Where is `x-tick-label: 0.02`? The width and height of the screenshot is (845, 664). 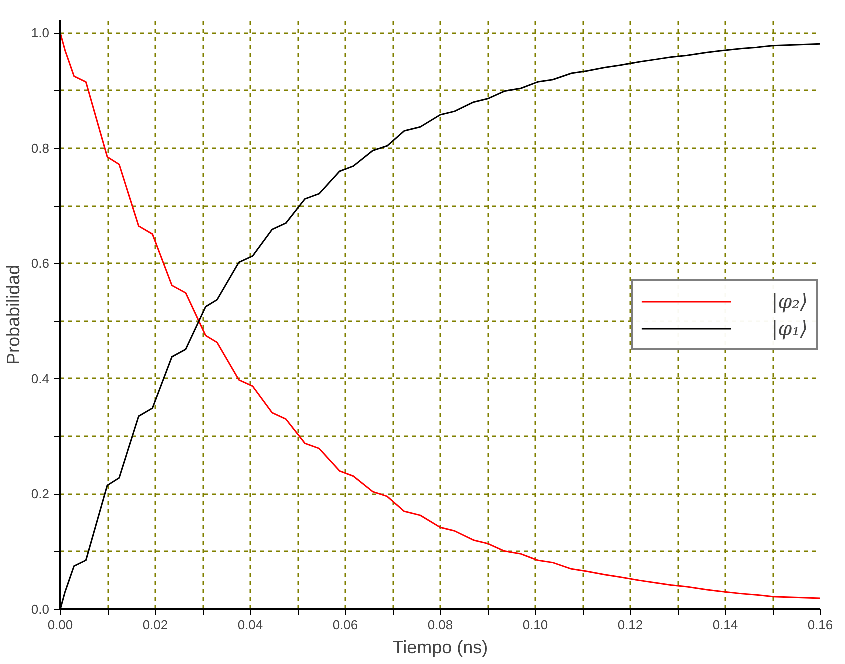
x-tick-label: 0.02 is located at coordinates (155, 625).